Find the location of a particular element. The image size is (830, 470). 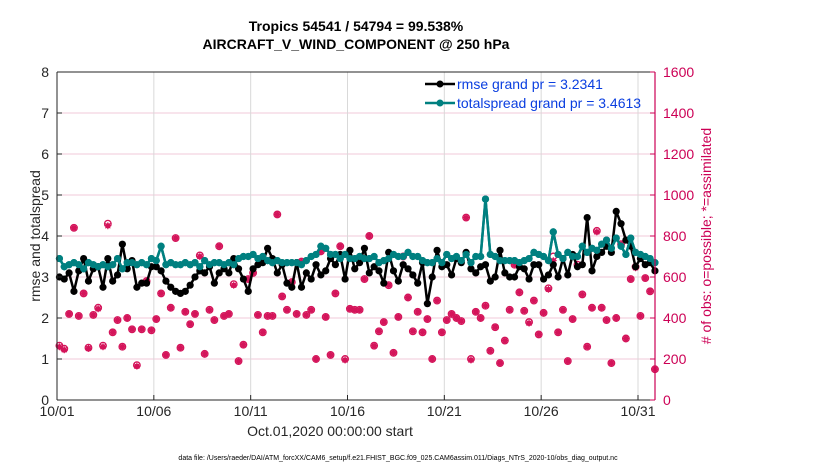

chart-title: Tropics 54541 / 54794 = 99.538% is located at coordinates (356, 26).